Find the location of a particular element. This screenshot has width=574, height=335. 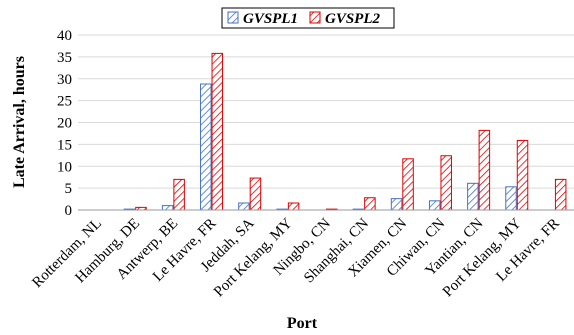

y-tick-label: 25 is located at coordinates (64, 102).